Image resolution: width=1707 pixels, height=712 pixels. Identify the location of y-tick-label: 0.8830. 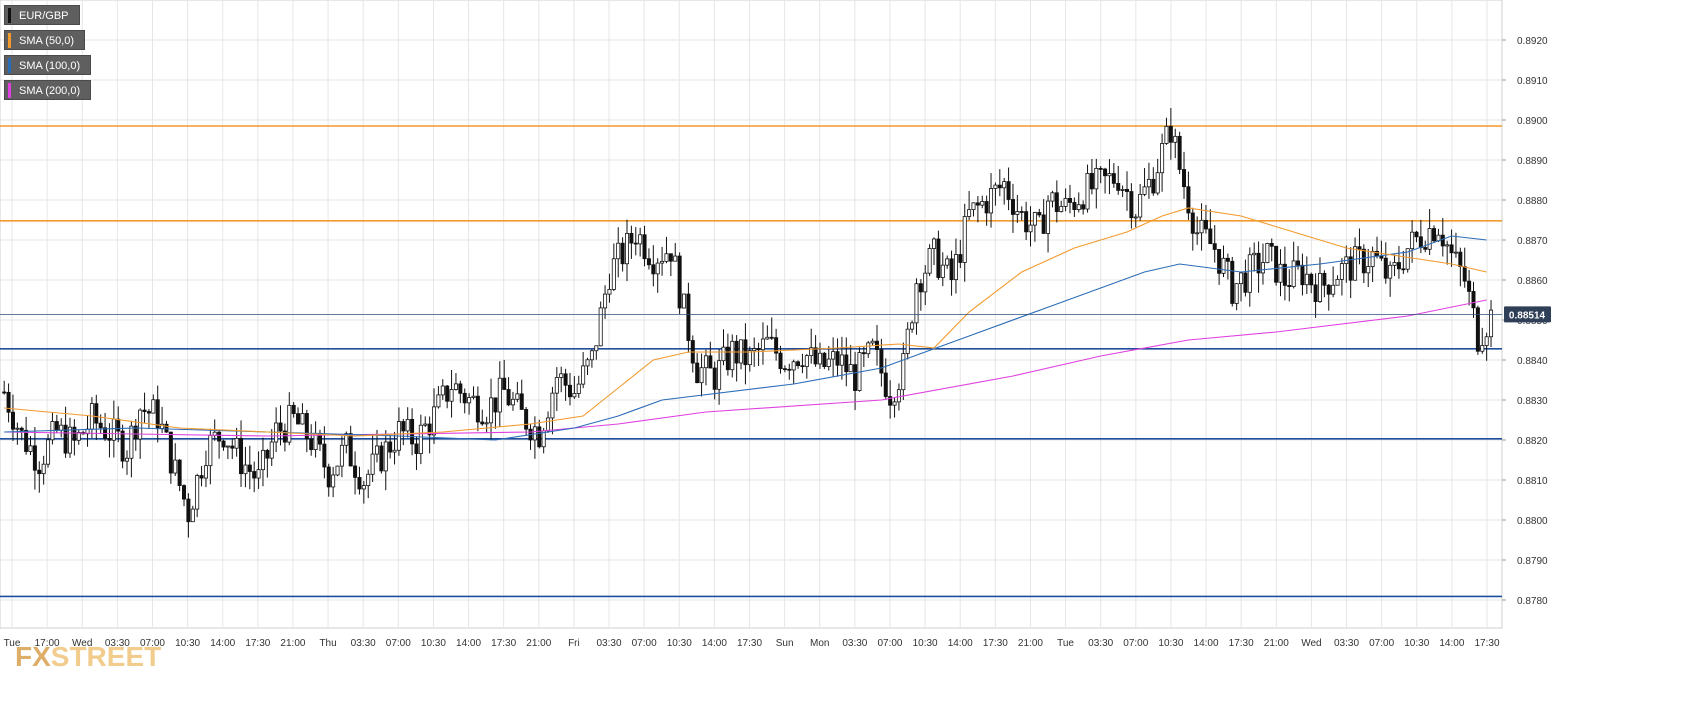
(1532, 401).